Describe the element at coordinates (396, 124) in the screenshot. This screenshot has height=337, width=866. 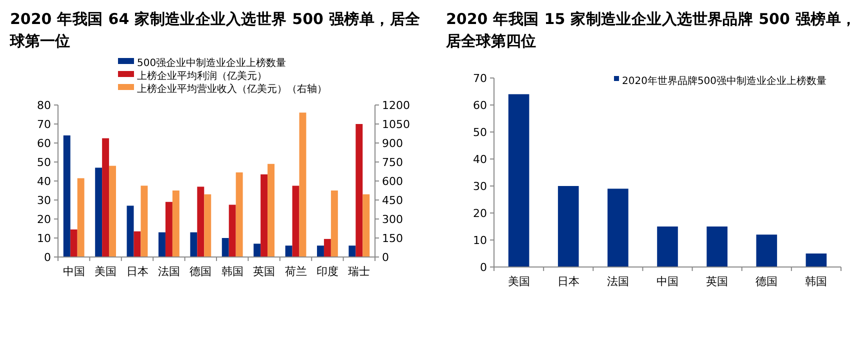
I see `y2-tick-label: 1050` at that location.